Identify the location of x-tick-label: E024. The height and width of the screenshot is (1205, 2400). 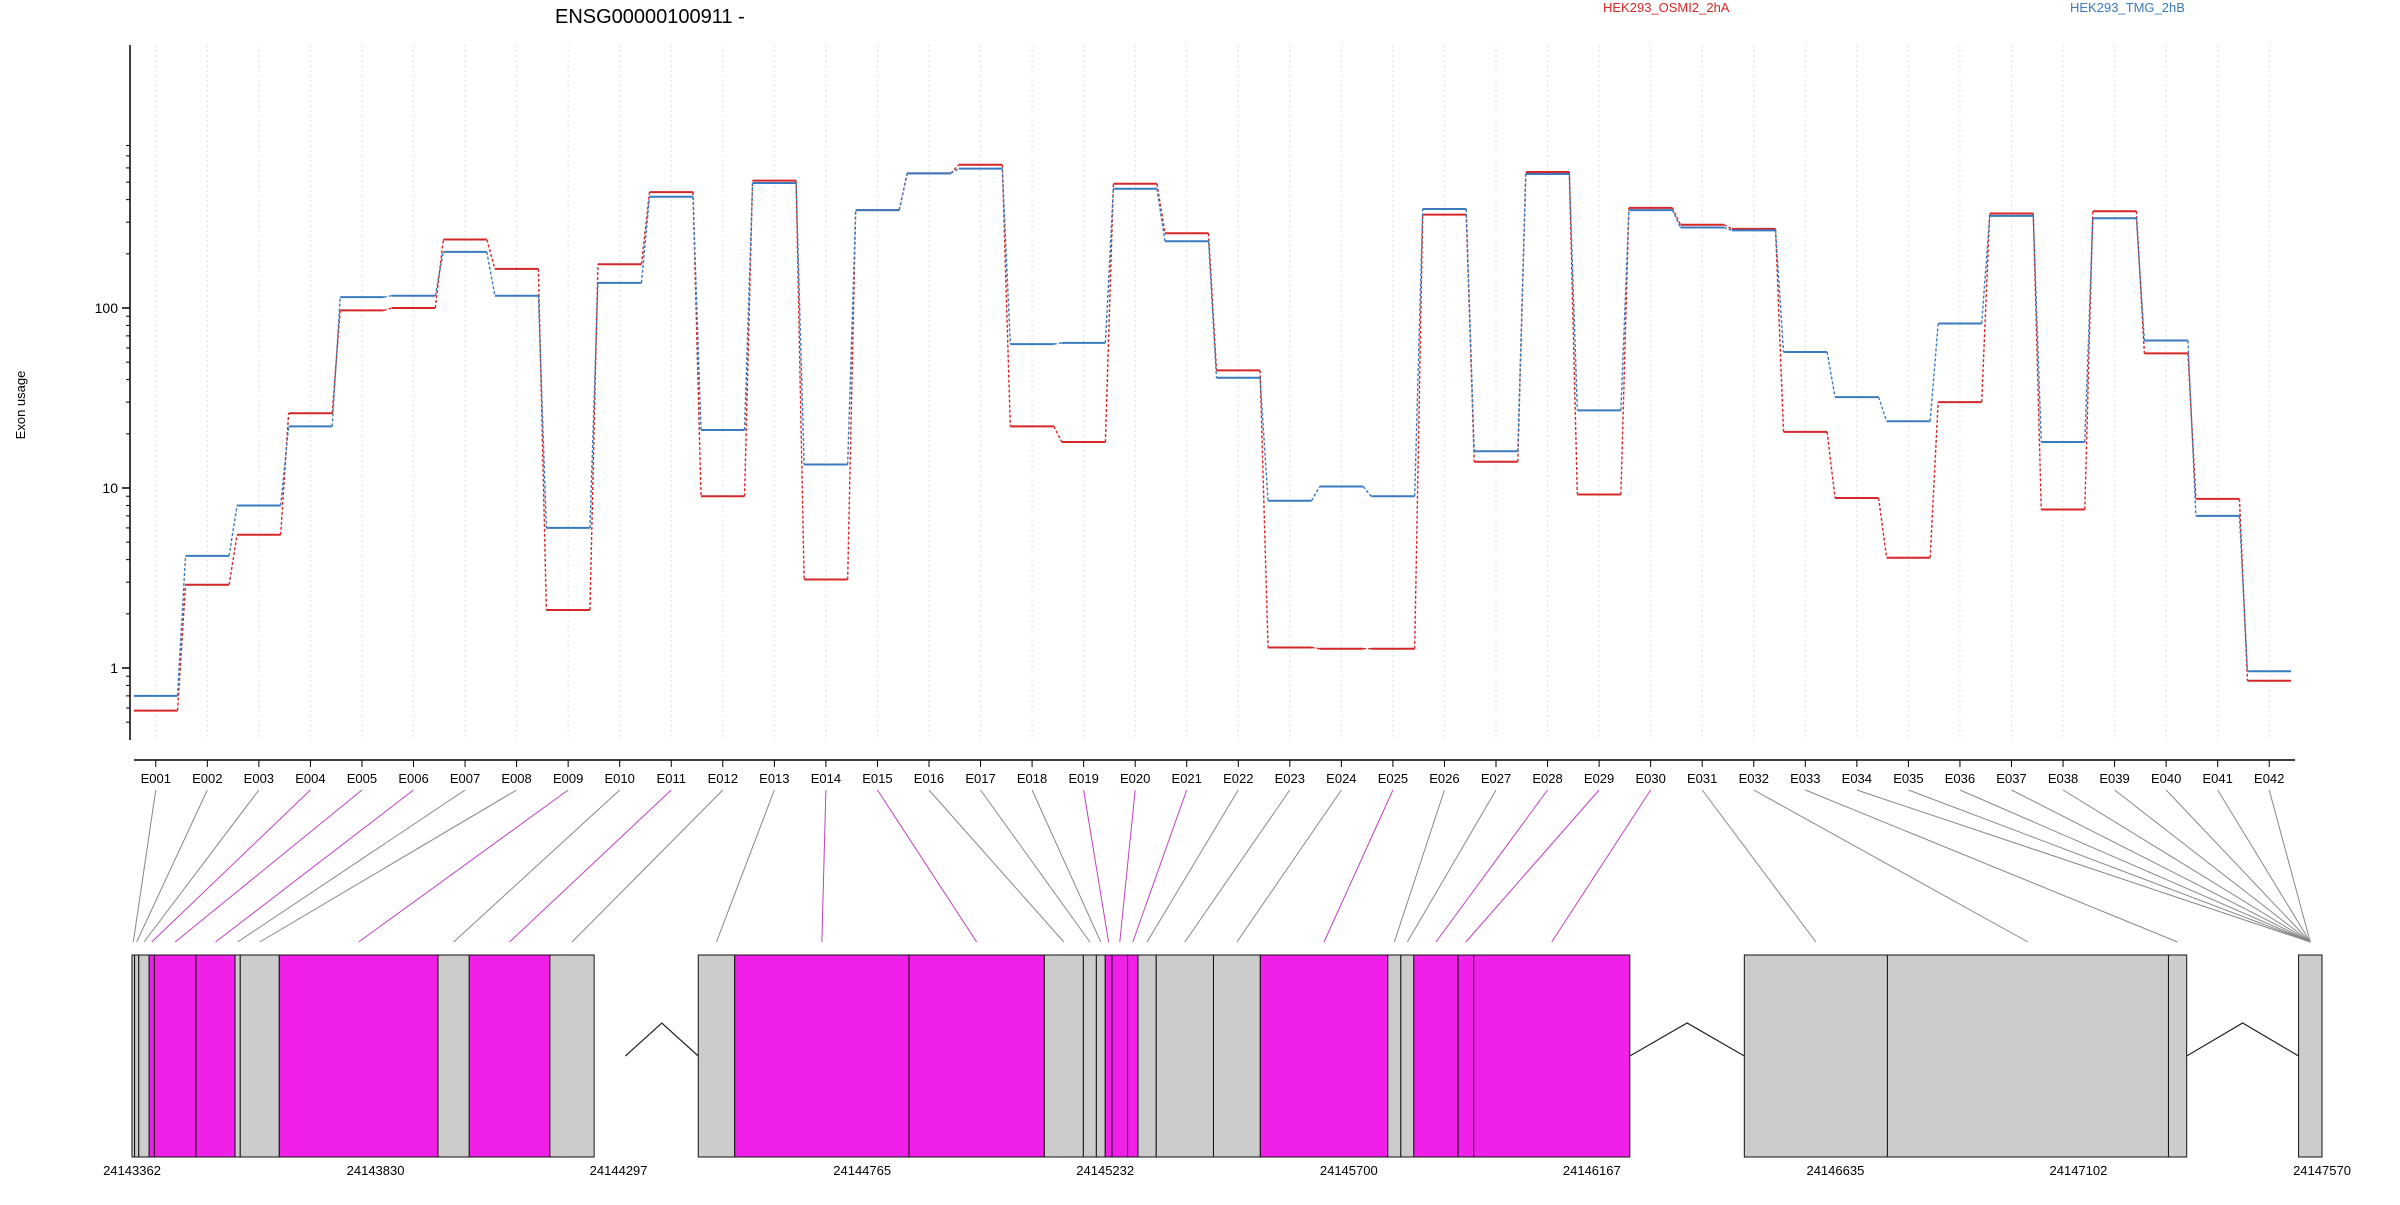
(1341, 778).